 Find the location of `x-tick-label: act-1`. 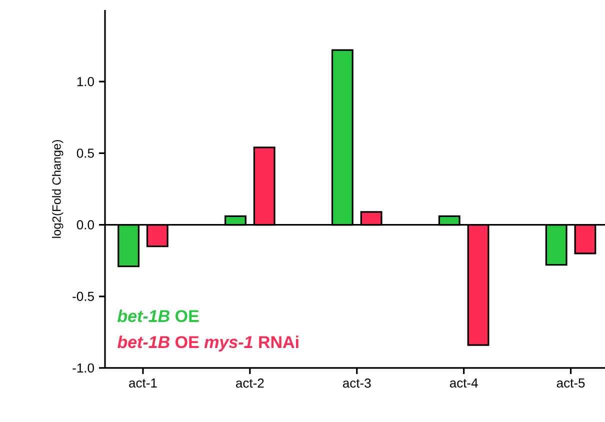

x-tick-label: act-1 is located at coordinates (143, 383).